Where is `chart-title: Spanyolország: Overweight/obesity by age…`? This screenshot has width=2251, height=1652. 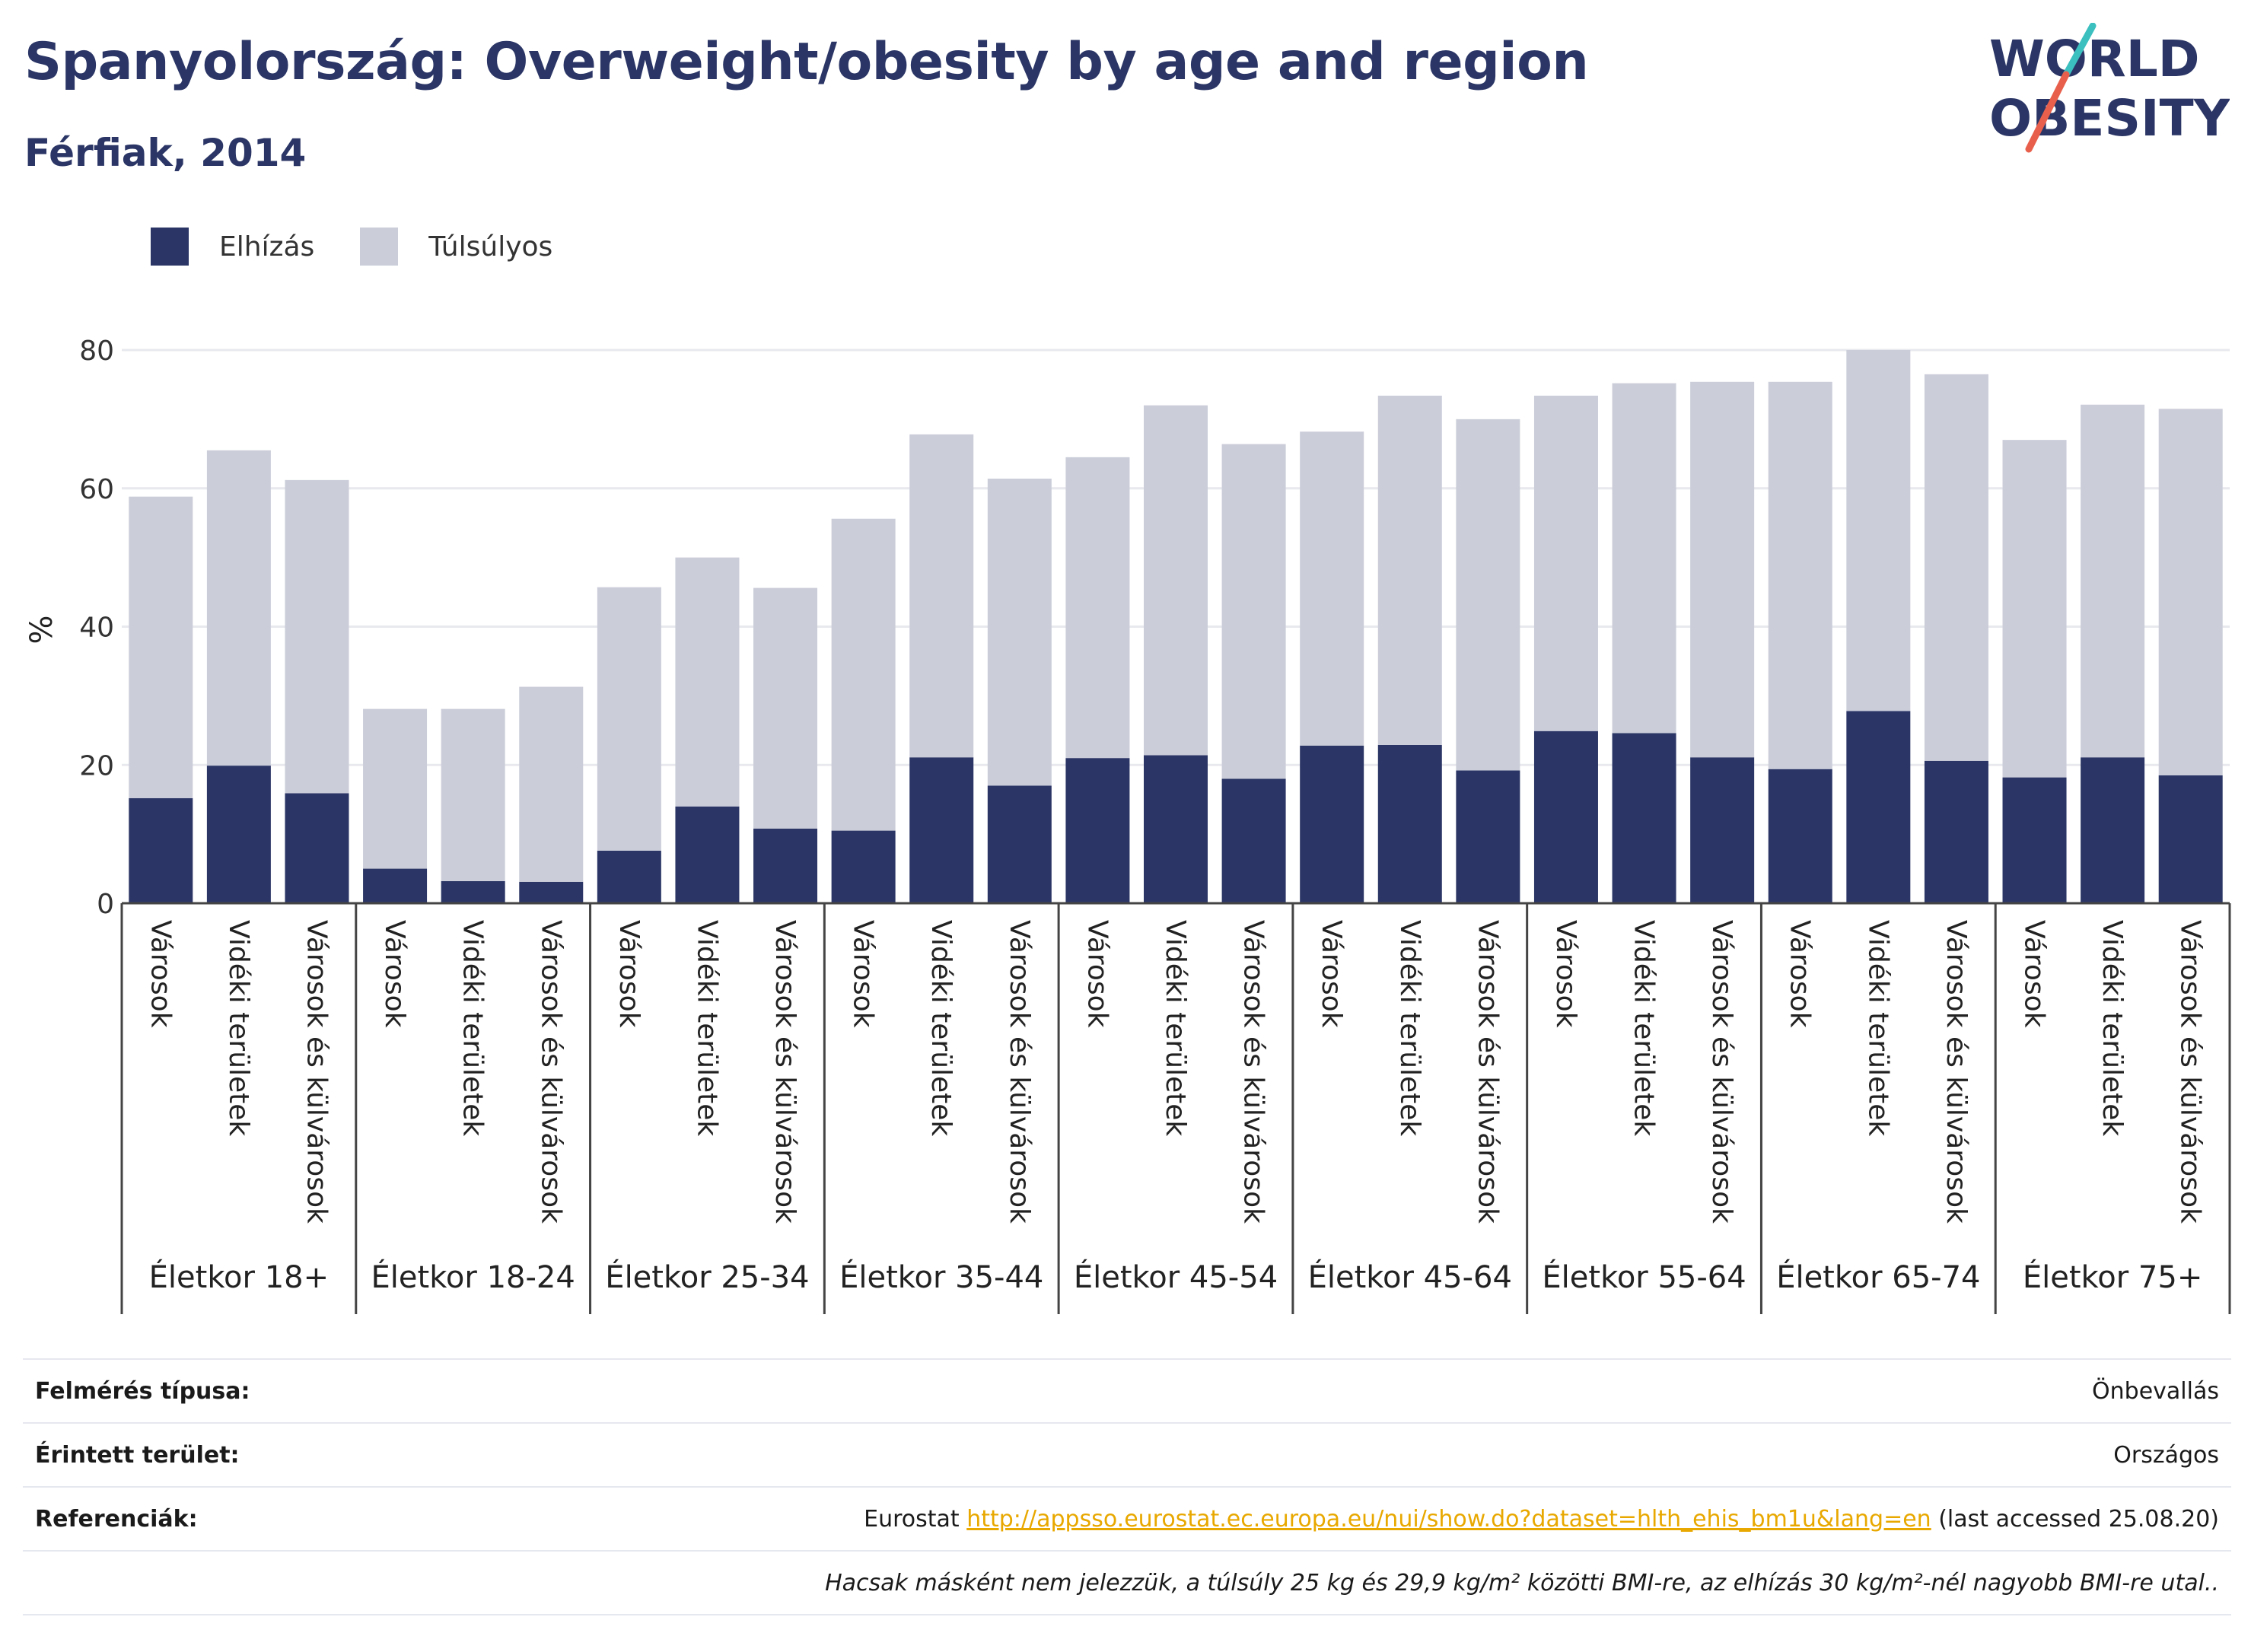 chart-title: Spanyolország: Overweight/obesity by age… is located at coordinates (806, 62).